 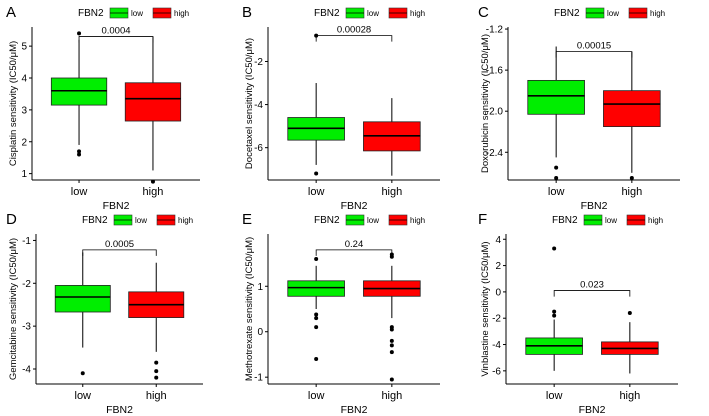 I want to click on y-tick-label: -1.6, so click(x=495, y=71).